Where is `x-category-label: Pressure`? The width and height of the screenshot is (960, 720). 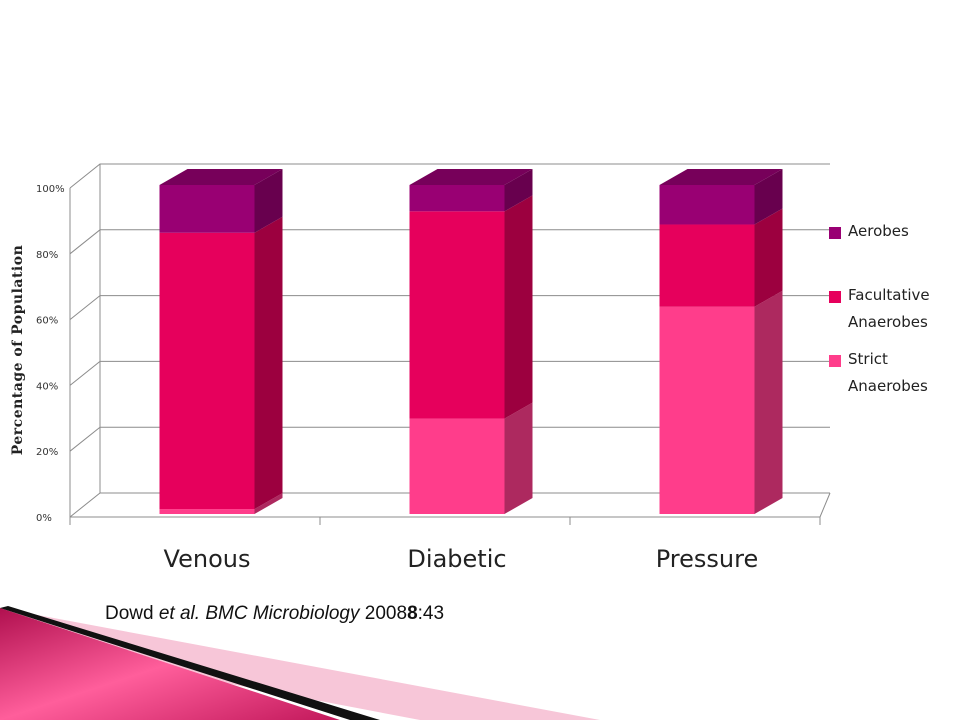
x-category-label: Pressure is located at coordinates (707, 559).